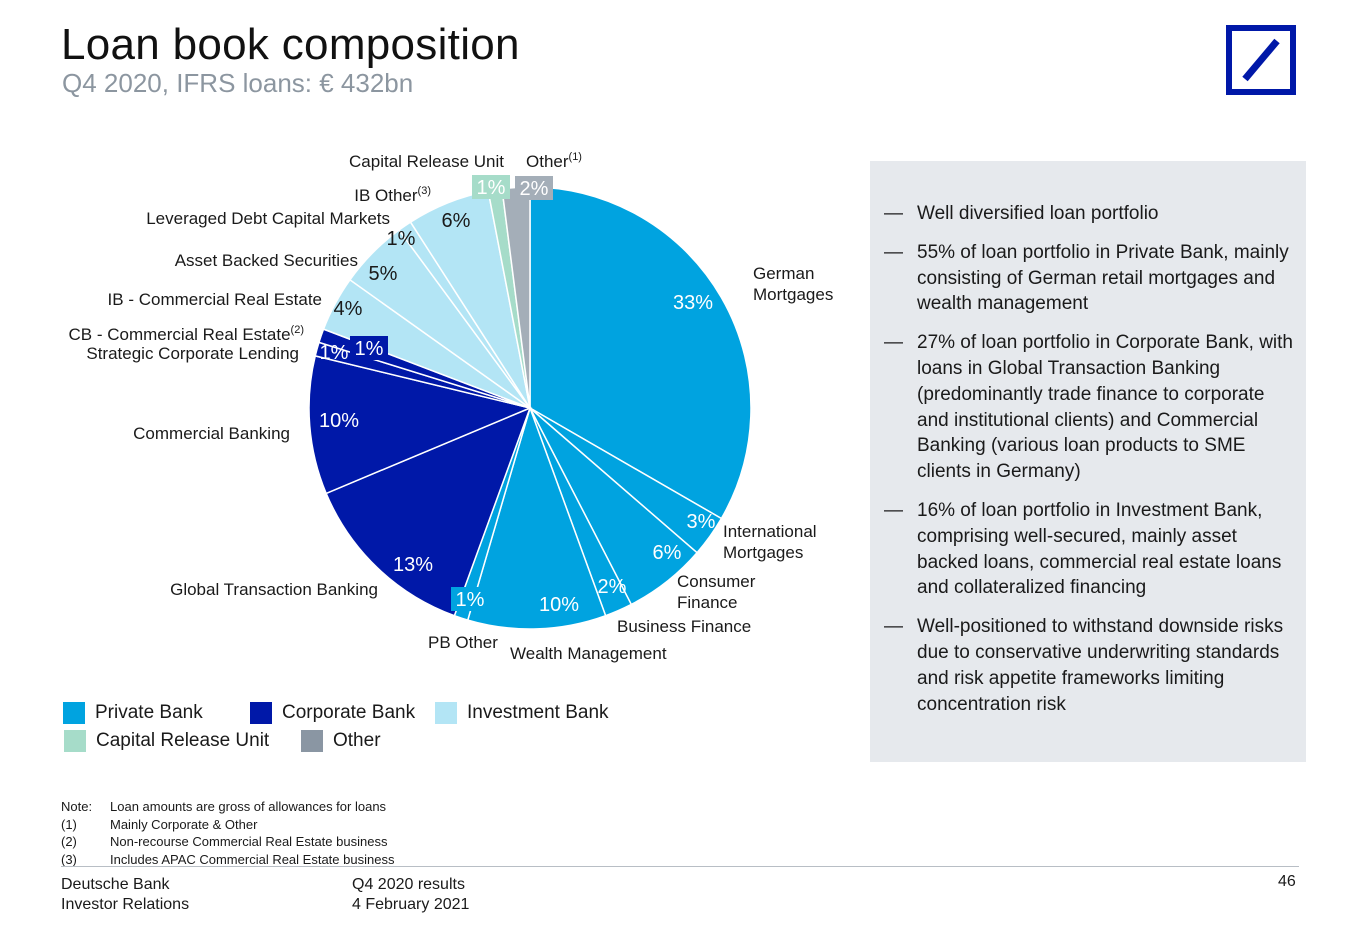 The image size is (1353, 931). I want to click on pie-slice-wealth-management, so click(536, 517).